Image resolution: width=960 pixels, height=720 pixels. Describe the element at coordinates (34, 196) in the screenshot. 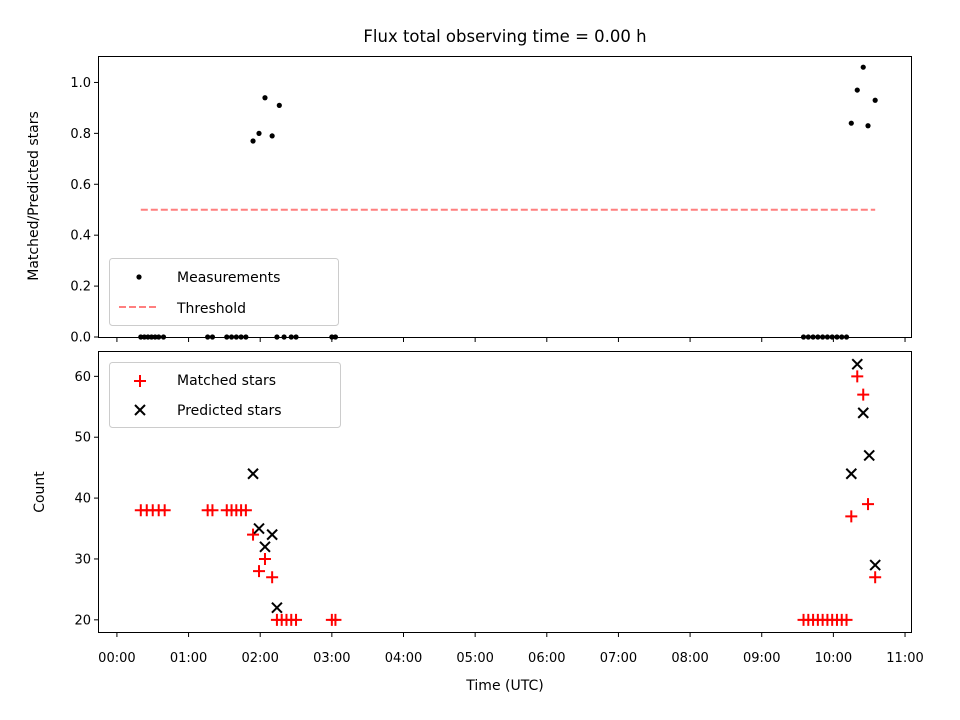

I see `top-y-axis-label: Matched/Predicted stars` at that location.